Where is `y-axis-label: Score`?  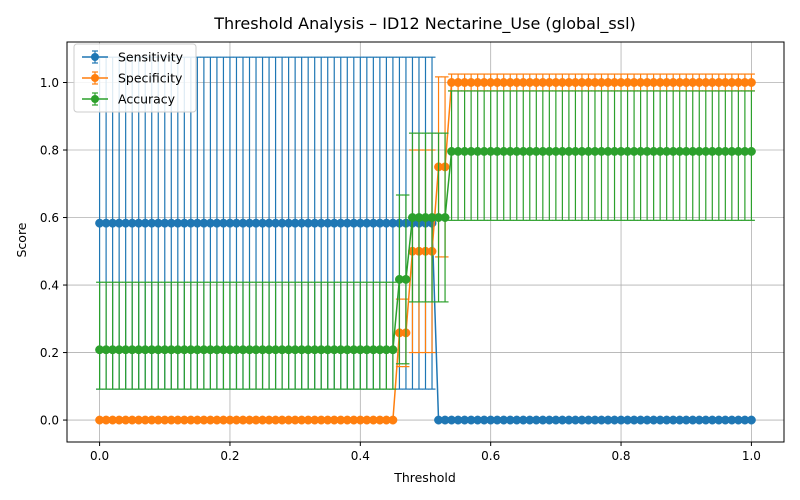 y-axis-label: Score is located at coordinates (21, 239).